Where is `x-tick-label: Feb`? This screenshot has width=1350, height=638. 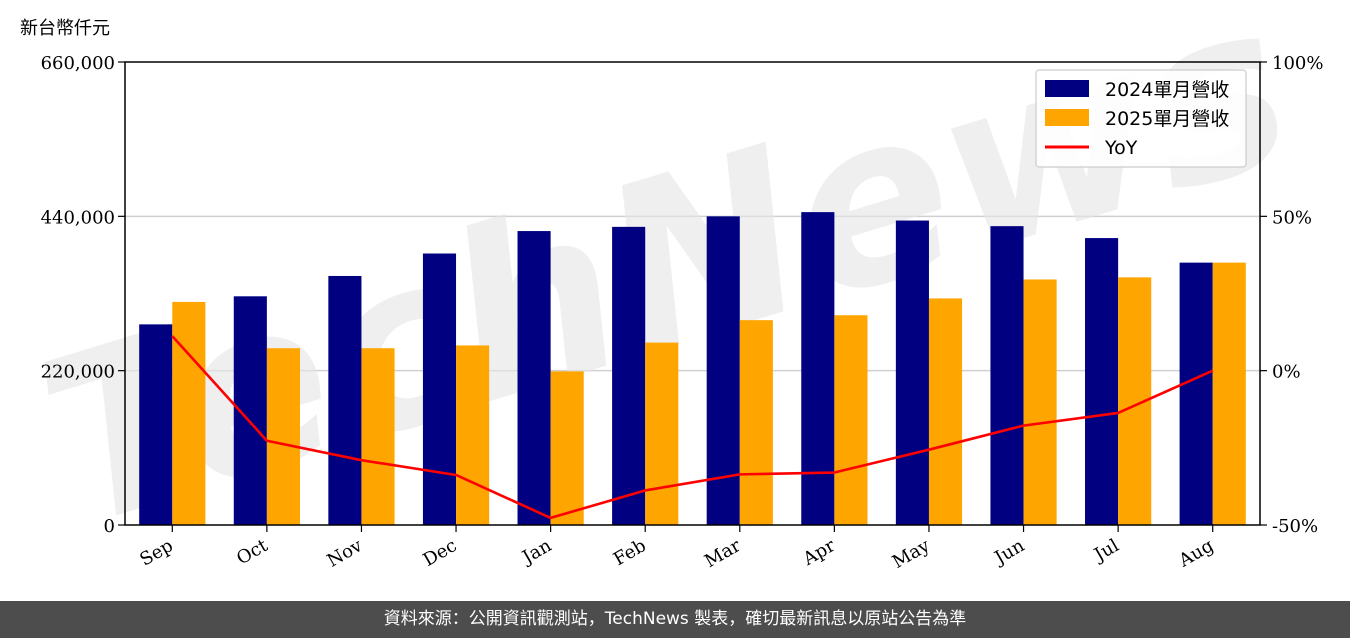 x-tick-label: Feb is located at coordinates (630, 552).